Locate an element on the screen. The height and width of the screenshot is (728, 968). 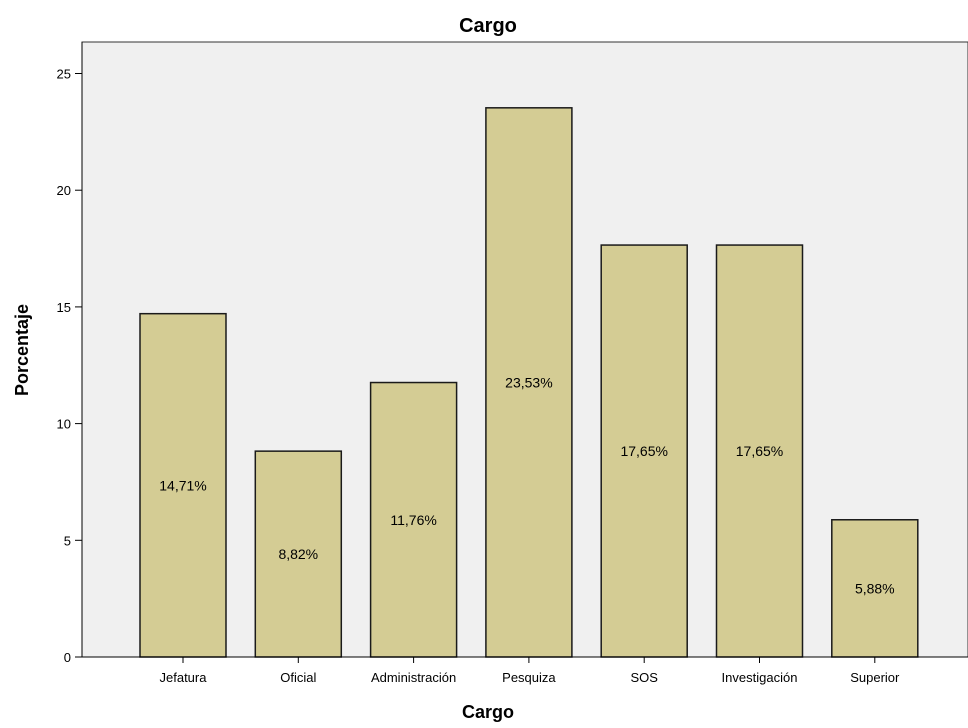
bar-data-label: 14,71% is located at coordinates (182, 485).